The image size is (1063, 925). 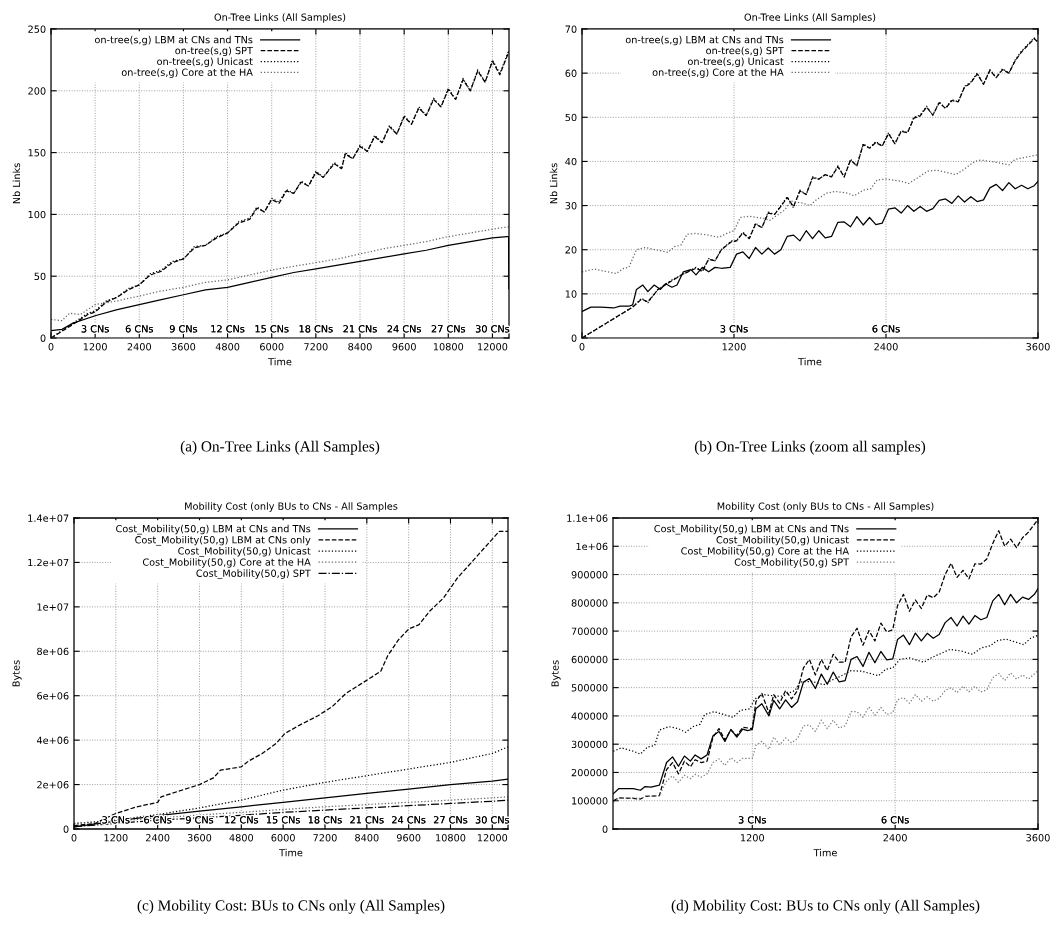 I want to click on y-tick-label: 100, so click(x=37, y=214).